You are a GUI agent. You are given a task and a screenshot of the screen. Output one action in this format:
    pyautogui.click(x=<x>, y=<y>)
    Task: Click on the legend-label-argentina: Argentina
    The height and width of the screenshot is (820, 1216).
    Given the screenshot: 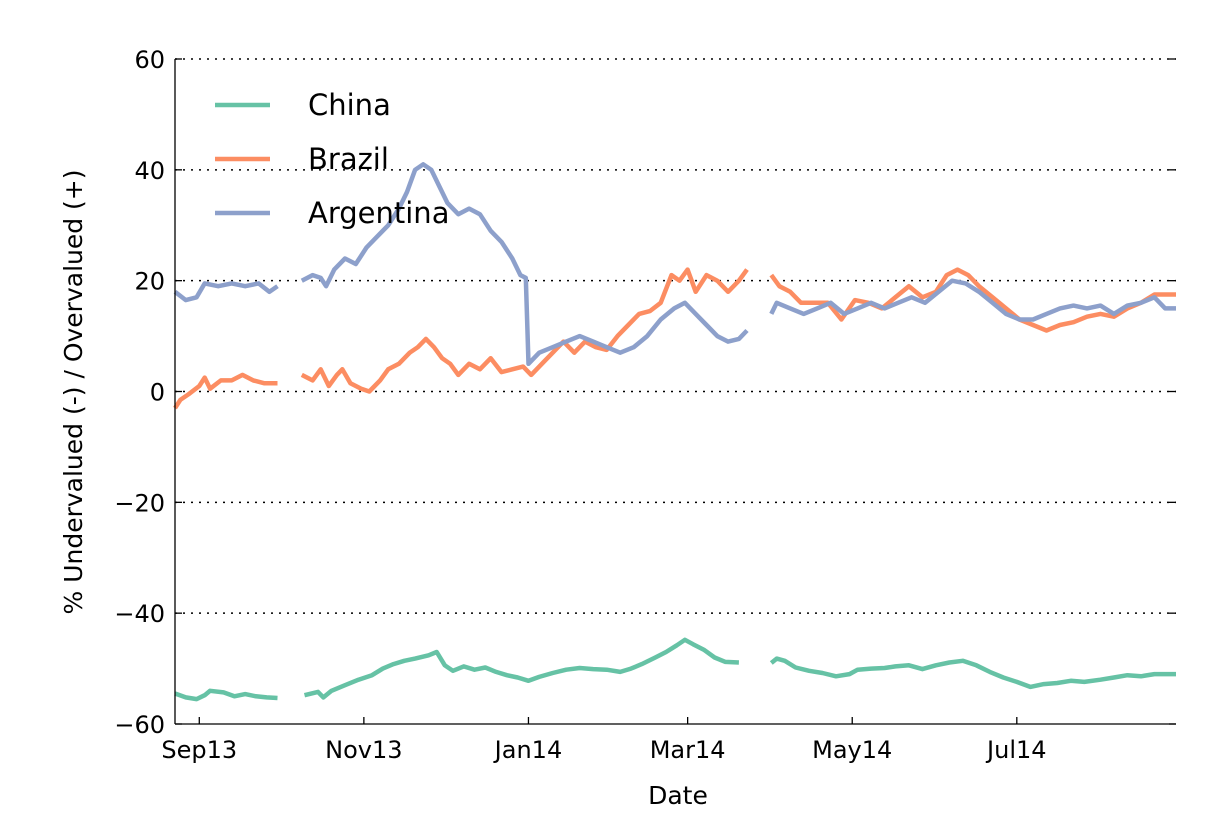 What is the action you would take?
    pyautogui.click(x=378, y=213)
    